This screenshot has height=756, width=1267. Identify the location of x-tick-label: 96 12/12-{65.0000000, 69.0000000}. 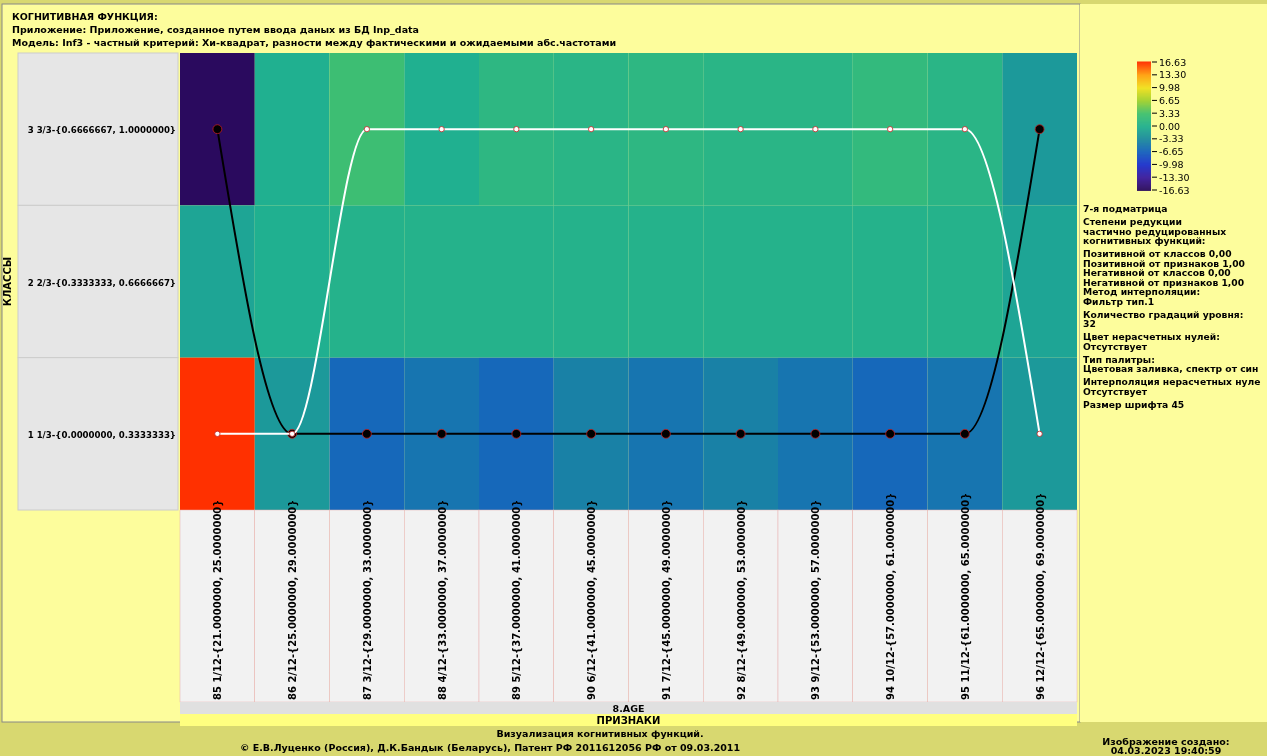
(1040, 596).